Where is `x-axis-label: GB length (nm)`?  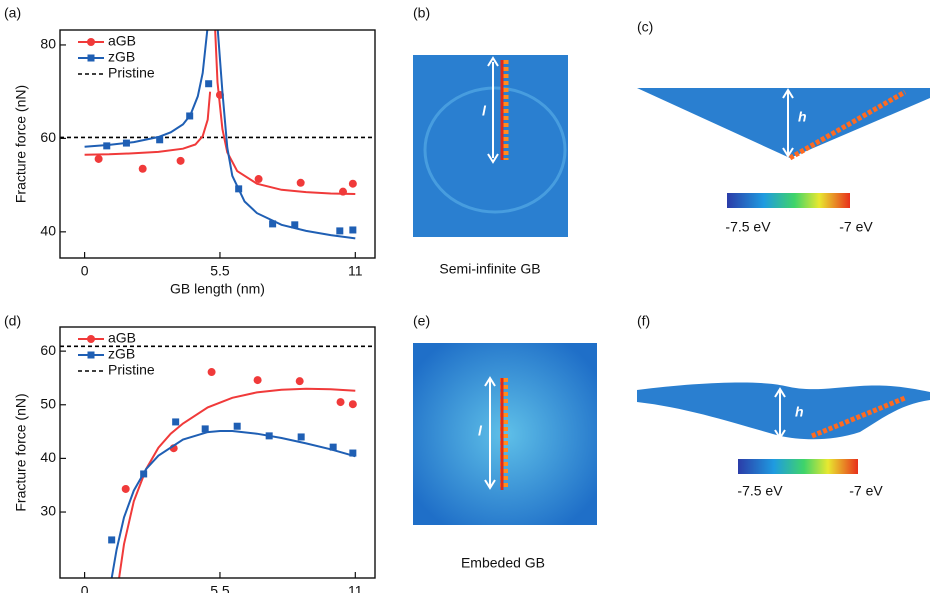 x-axis-label: GB length (nm) is located at coordinates (217, 289).